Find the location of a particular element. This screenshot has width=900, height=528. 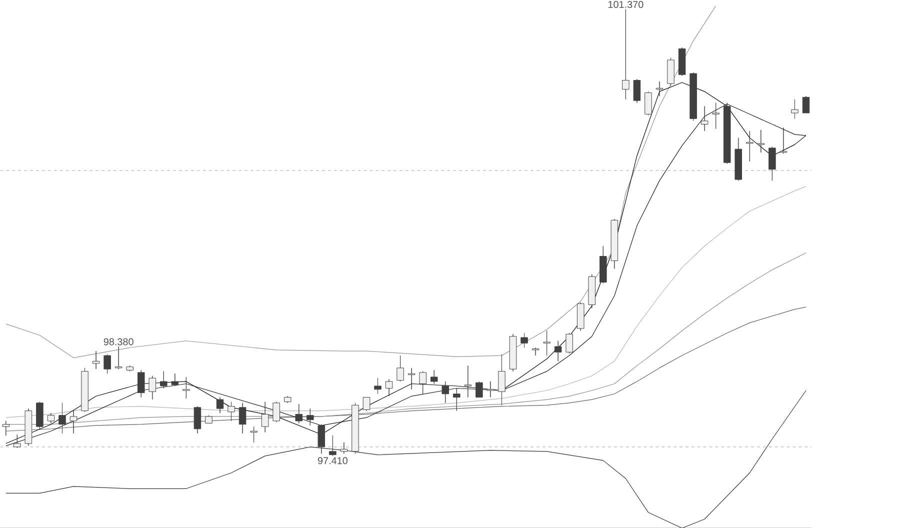

annotation: 98.380 is located at coordinates (119, 342).